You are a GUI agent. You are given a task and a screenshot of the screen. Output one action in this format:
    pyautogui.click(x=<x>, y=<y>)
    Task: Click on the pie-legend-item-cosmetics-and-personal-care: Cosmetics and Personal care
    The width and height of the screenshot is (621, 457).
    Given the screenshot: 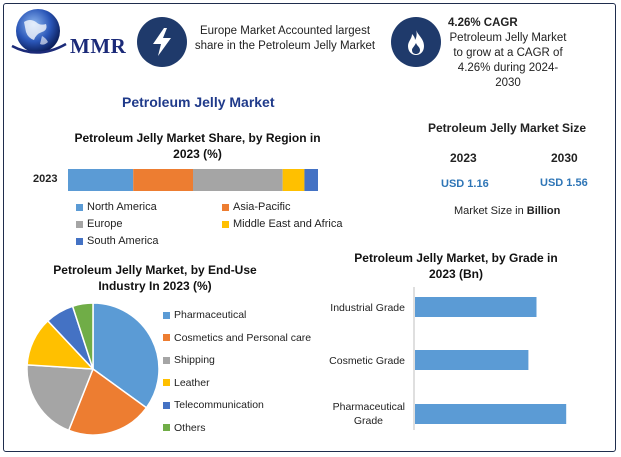 What is the action you would take?
    pyautogui.click(x=237, y=338)
    